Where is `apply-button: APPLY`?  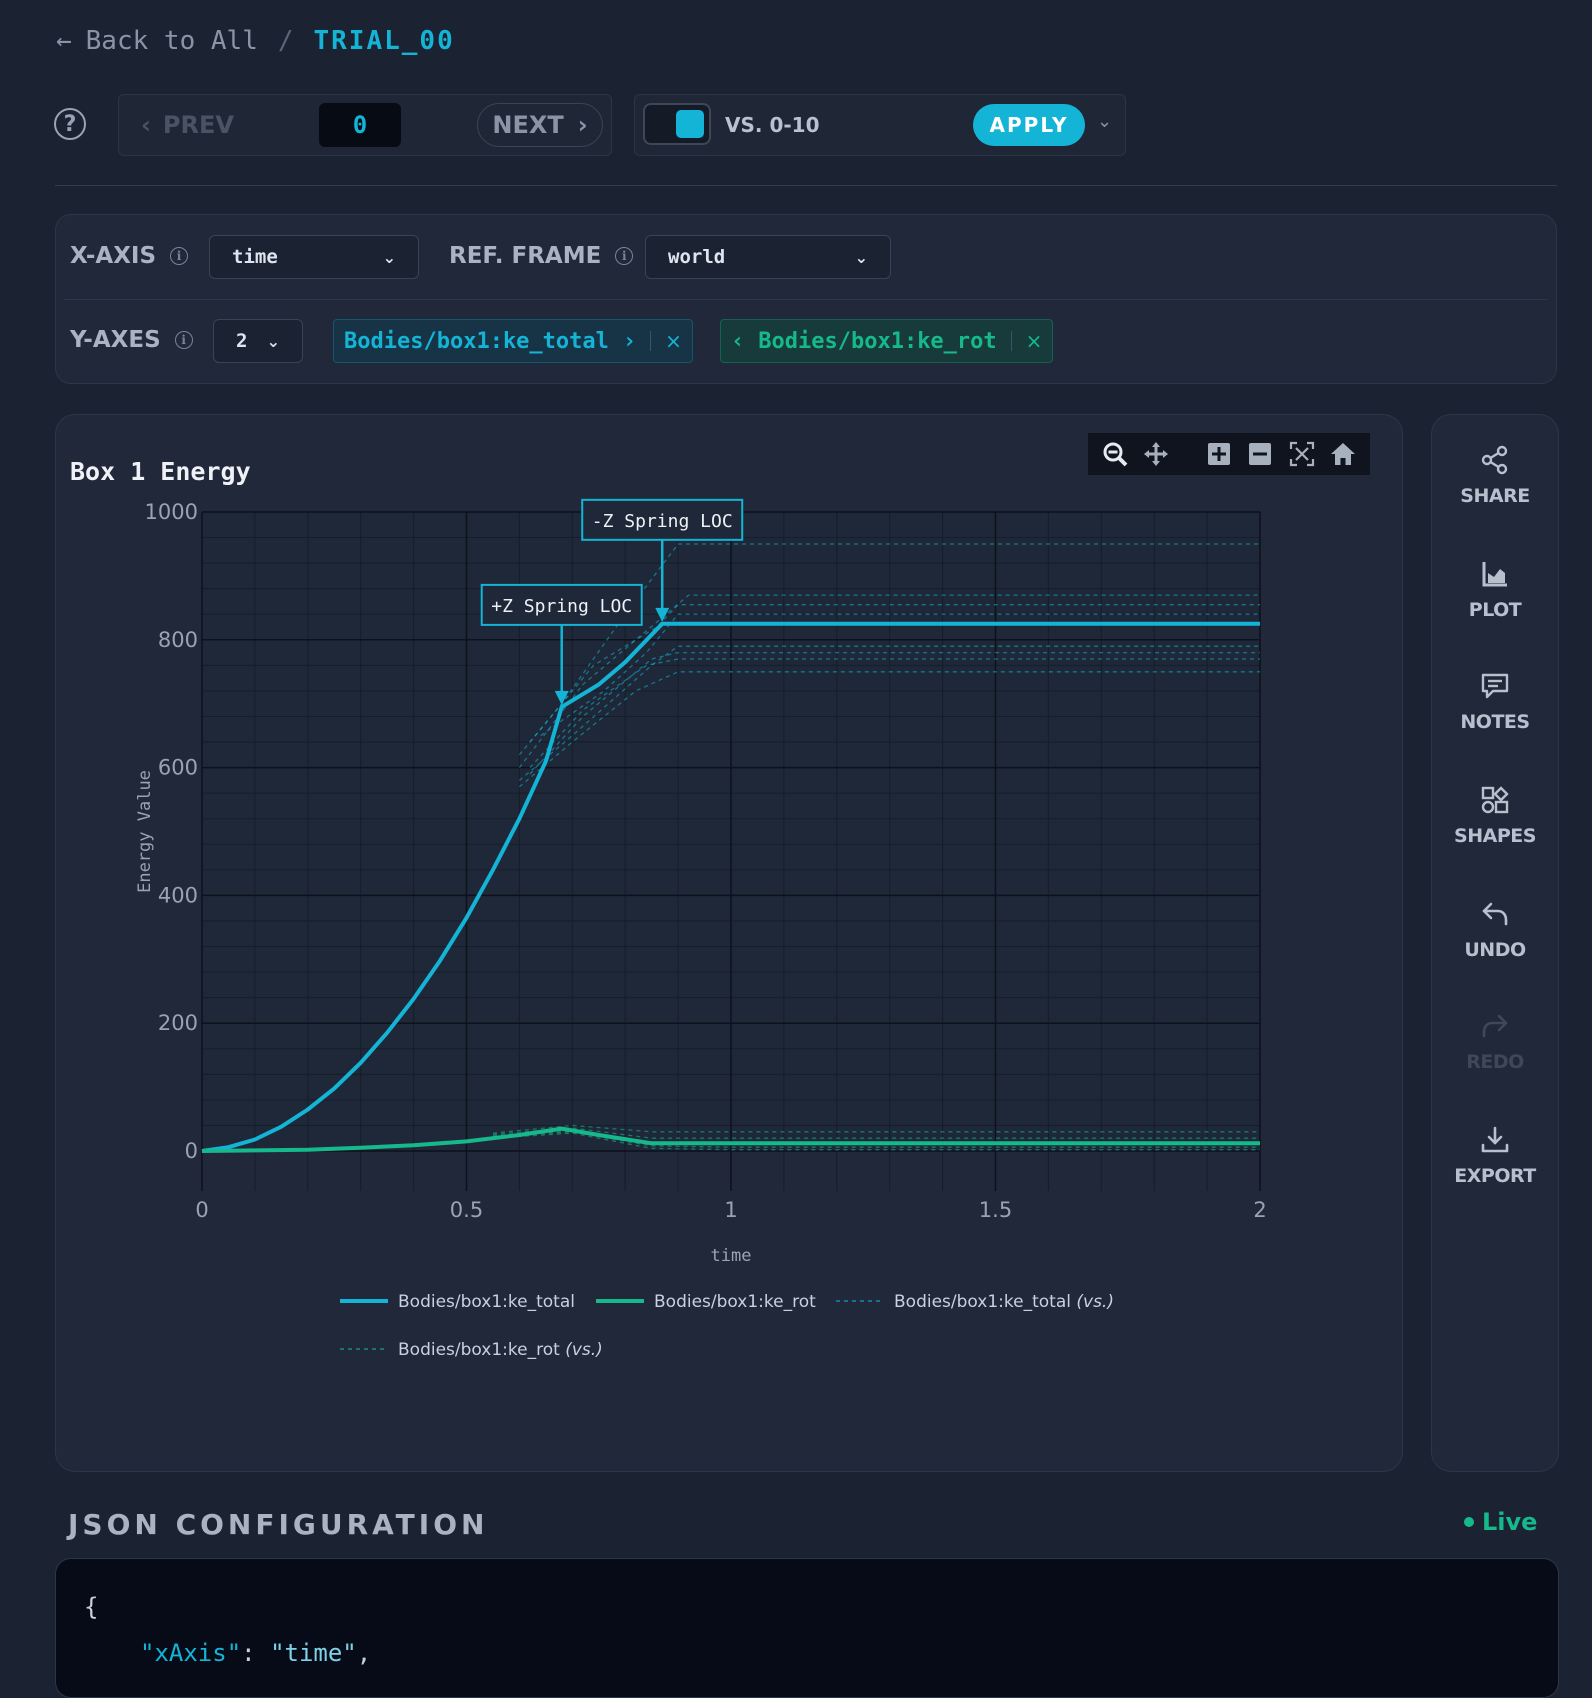
apply-button: APPLY is located at coordinates (1029, 125).